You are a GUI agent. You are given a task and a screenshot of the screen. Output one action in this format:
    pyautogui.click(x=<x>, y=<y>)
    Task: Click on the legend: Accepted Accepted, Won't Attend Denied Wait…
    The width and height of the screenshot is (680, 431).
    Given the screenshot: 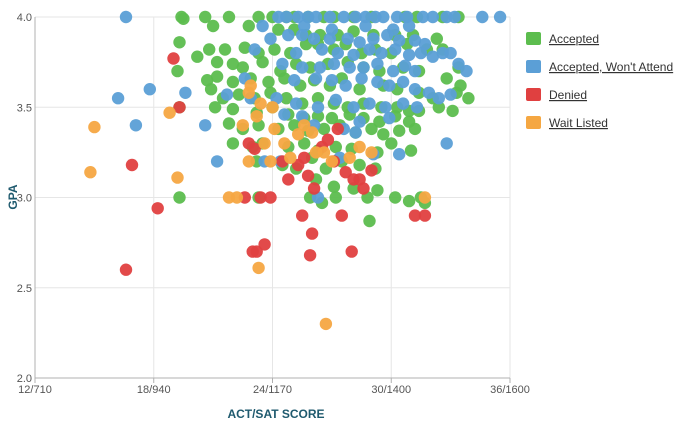 What is the action you would take?
    pyautogui.click(x=599, y=81)
    